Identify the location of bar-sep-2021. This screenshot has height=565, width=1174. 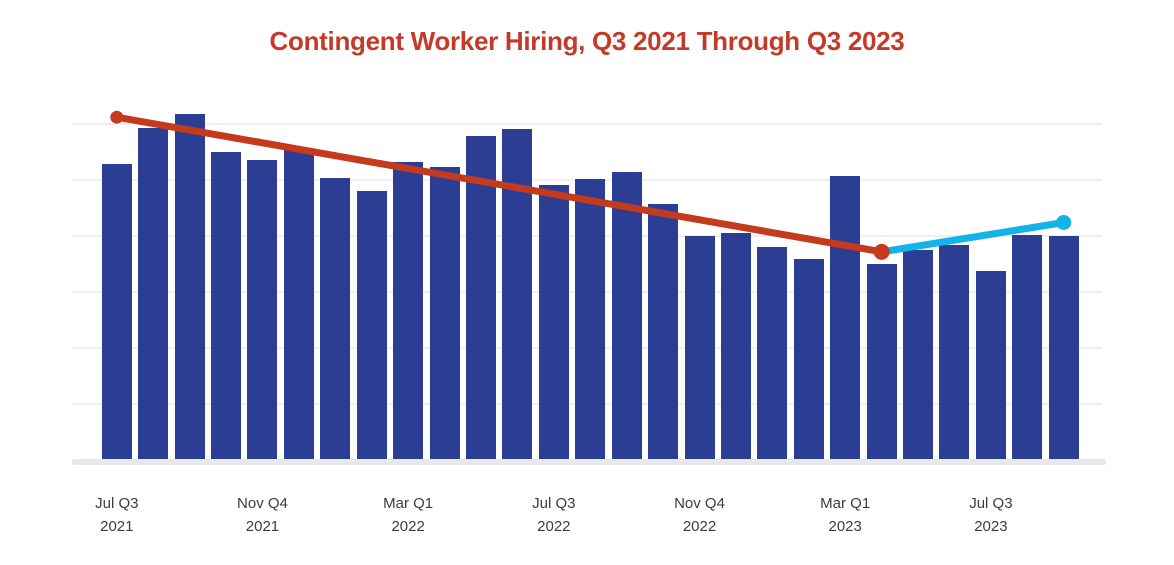
(189, 286).